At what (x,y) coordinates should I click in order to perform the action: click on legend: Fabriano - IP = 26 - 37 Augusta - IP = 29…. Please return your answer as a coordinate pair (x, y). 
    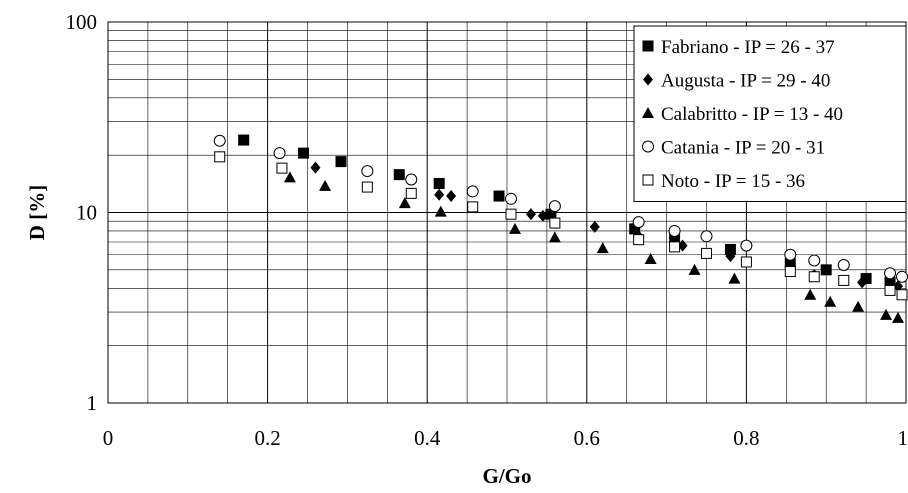
    Looking at the image, I should click on (770, 113).